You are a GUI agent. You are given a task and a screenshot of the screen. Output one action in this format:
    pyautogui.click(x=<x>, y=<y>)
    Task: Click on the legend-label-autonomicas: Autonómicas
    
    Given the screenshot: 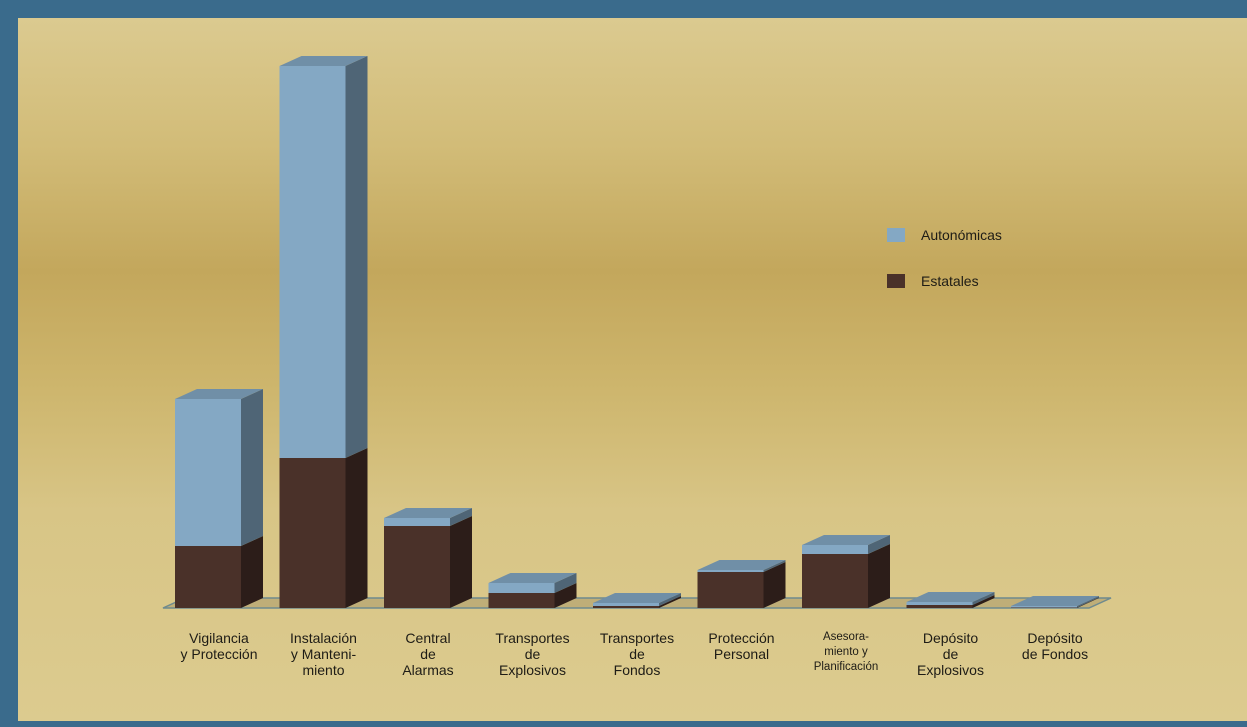 What is the action you would take?
    pyautogui.click(x=961, y=235)
    